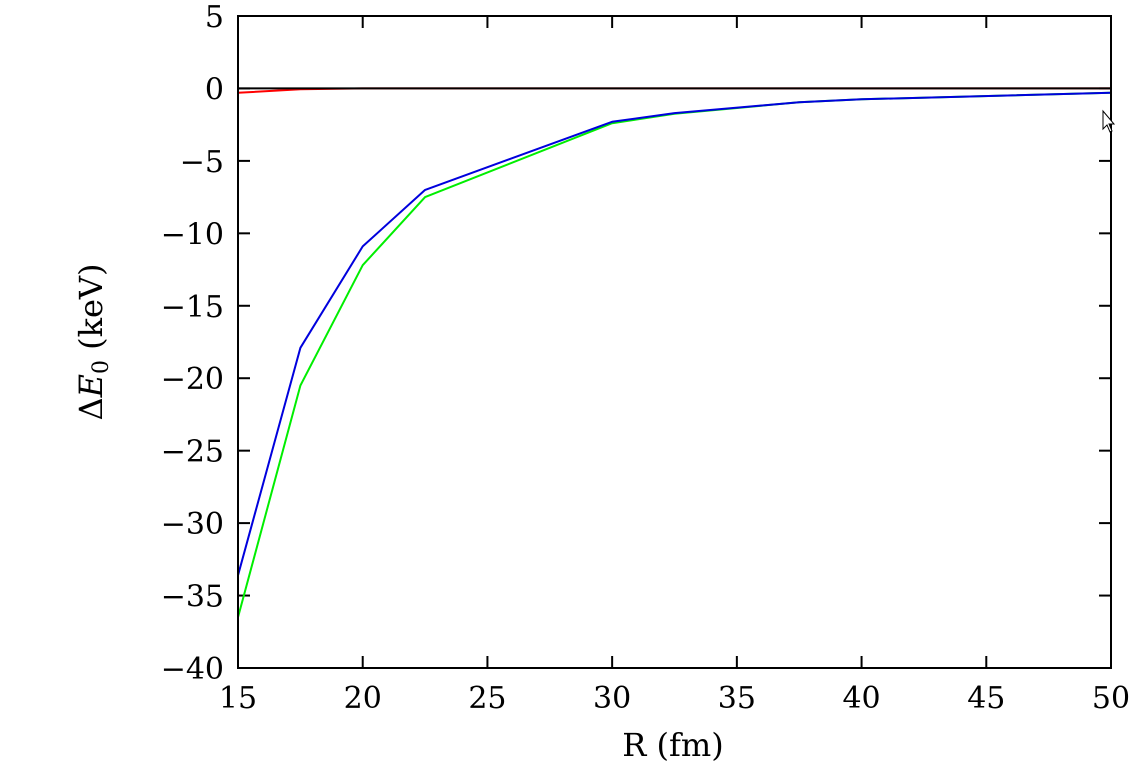 This screenshot has width=1130, height=767. What do you see at coordinates (737, 698) in the screenshot?
I see `x-tick-label: 35` at bounding box center [737, 698].